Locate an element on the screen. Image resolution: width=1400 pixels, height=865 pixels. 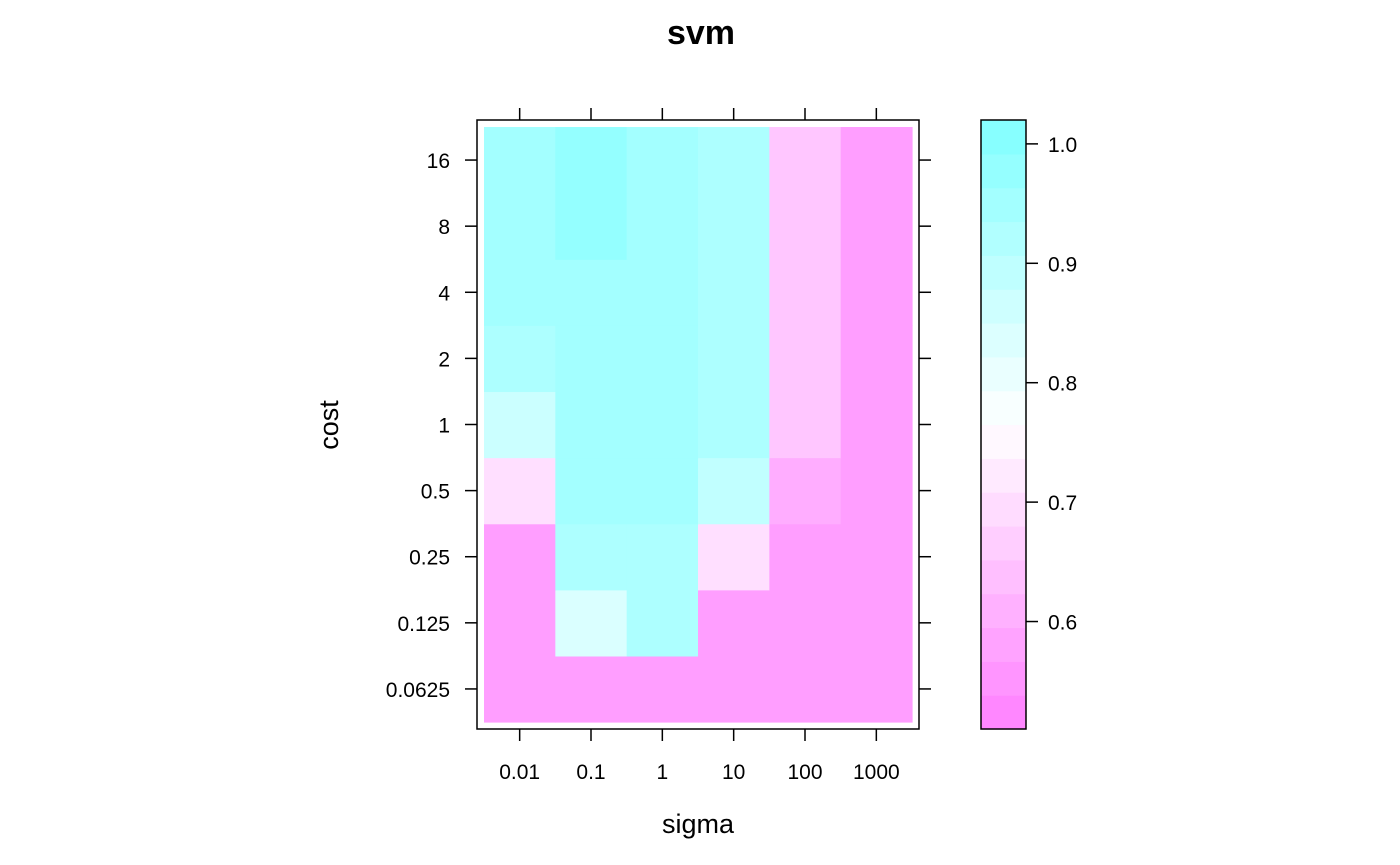
chart-title: svm is located at coordinates (701, 33).